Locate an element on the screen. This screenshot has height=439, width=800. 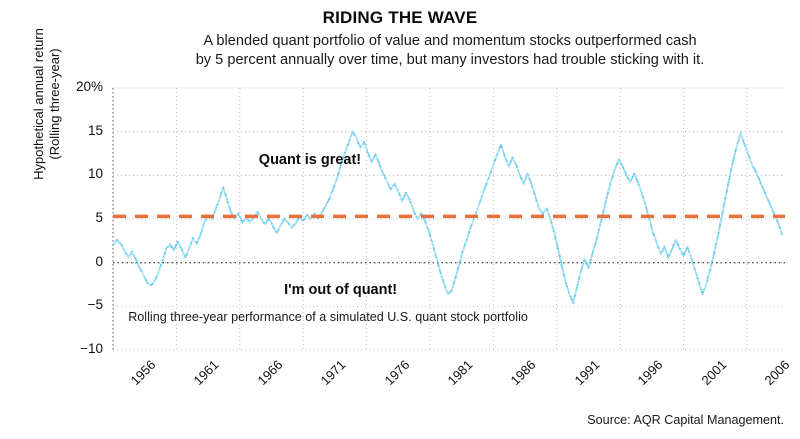
y-tick-label: −10 is located at coordinates (91, 348).